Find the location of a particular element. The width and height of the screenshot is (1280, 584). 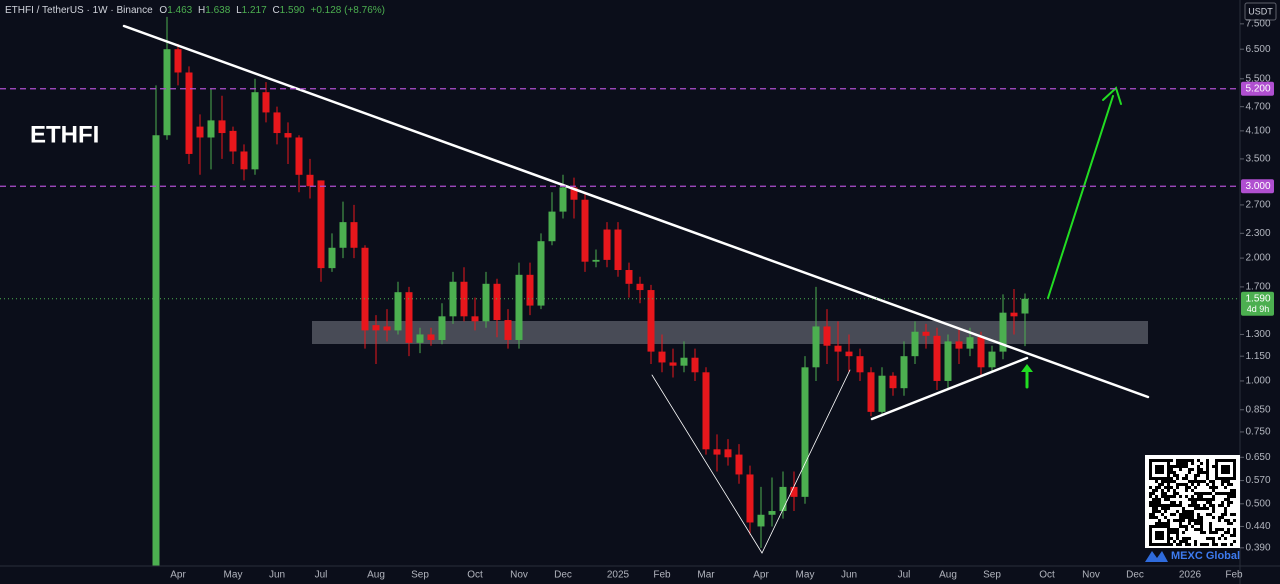

y-tick-label: 4.100 is located at coordinates (1257, 131).